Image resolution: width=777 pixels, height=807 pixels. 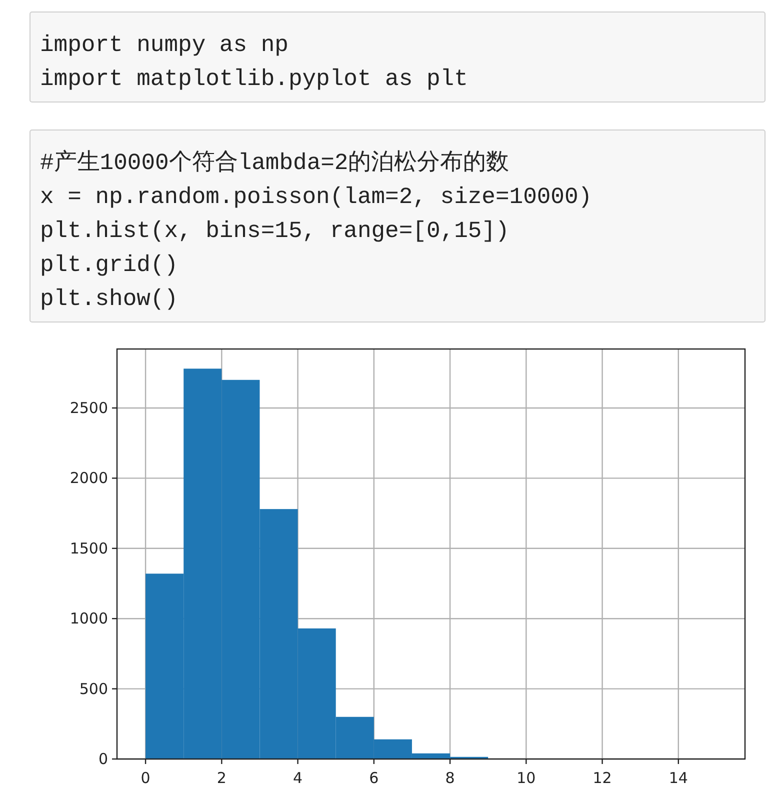 What do you see at coordinates (93, 689) in the screenshot?
I see `y-tick-label: 500` at bounding box center [93, 689].